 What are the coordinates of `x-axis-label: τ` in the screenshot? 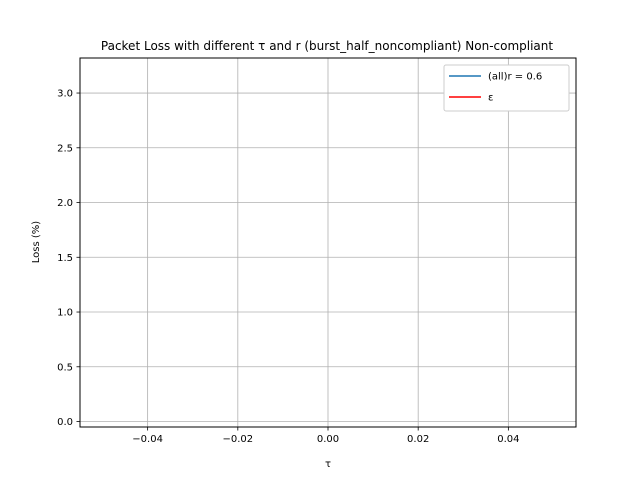 It's located at (328, 464).